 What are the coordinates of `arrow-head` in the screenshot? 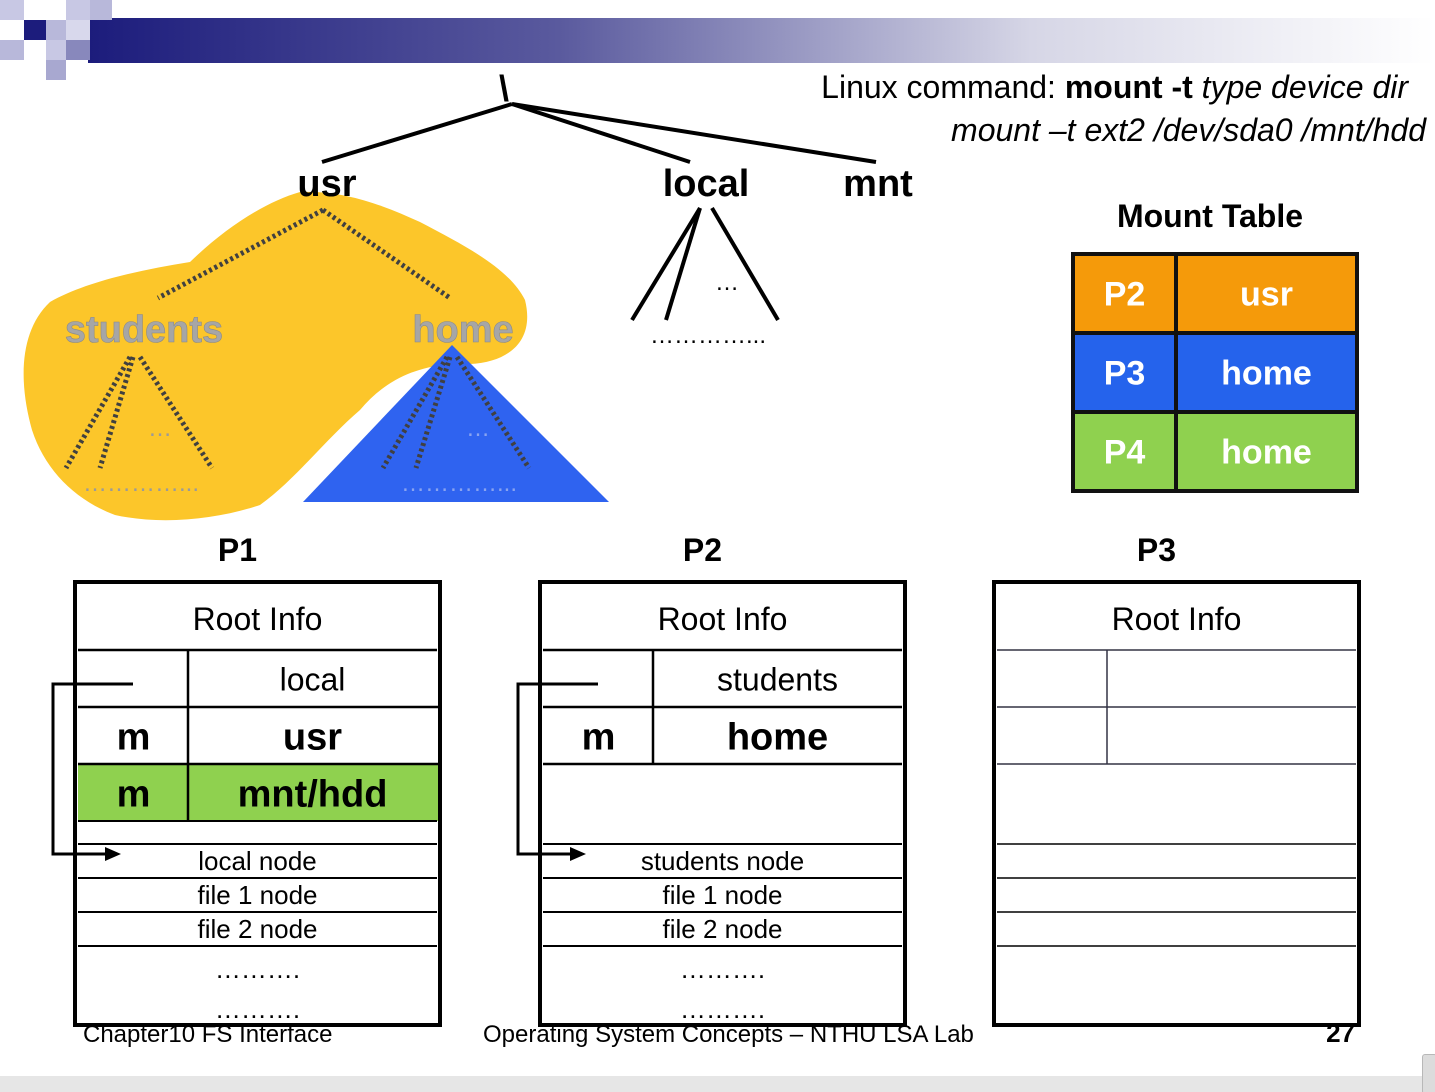 It's located at (113, 854).